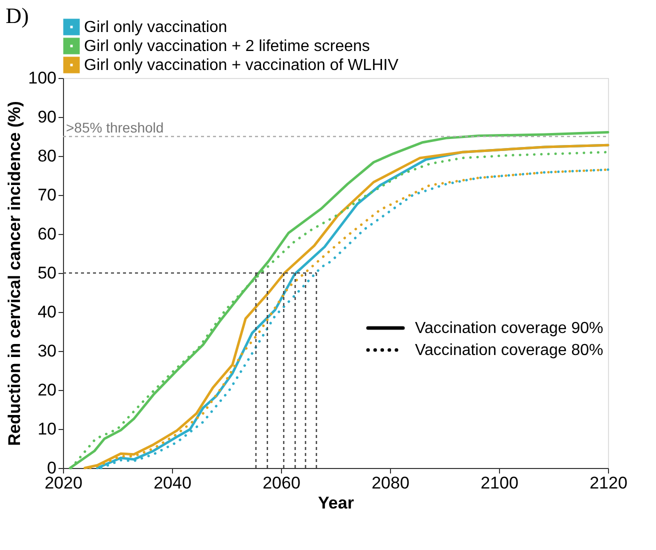 The height and width of the screenshot is (550, 656). I want to click on y-tick-label: 90, so click(47, 117).